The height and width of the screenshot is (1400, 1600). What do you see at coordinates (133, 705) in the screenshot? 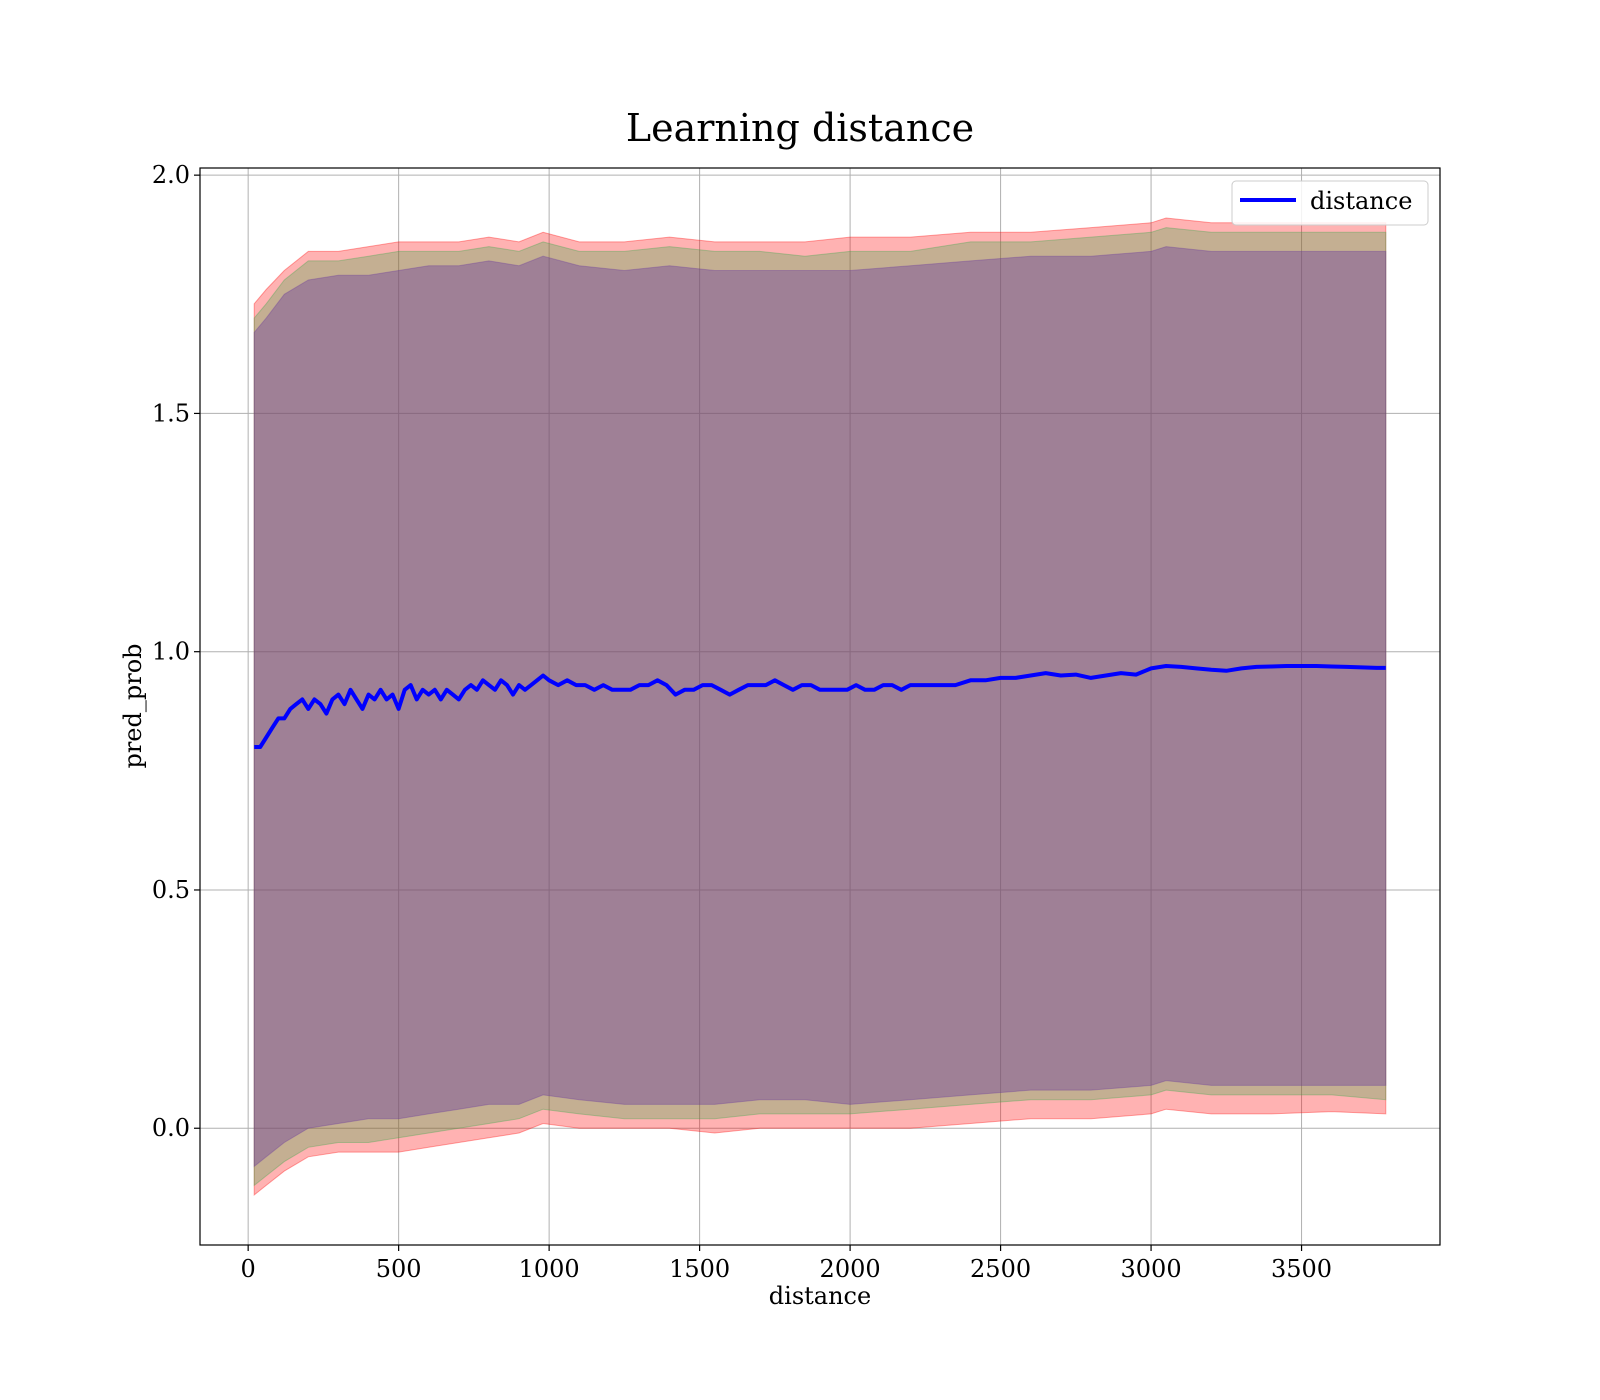
I see `y-axis-label: pred_prob` at bounding box center [133, 705].